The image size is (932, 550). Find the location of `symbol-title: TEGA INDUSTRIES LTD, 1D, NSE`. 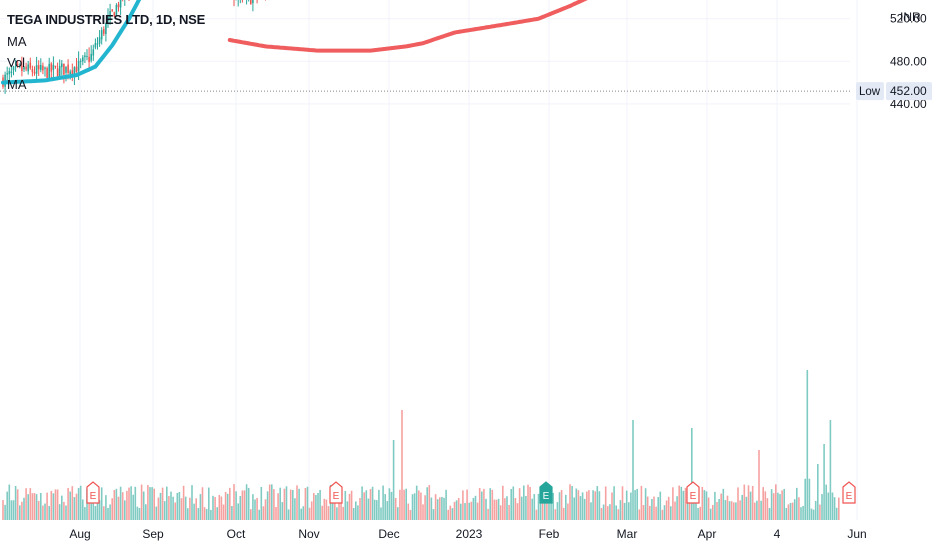

symbol-title: TEGA INDUSTRIES LTD, 1D, NSE is located at coordinates (106, 19).